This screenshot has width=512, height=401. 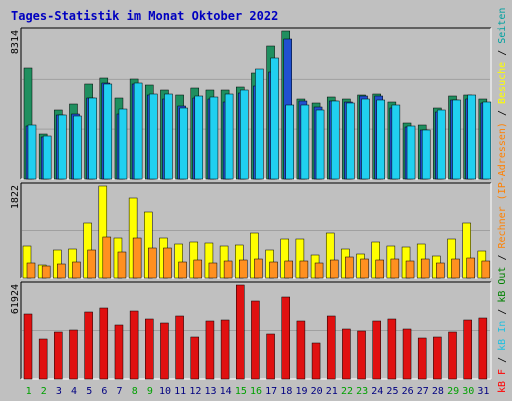 What do you see at coordinates (408, 391) in the screenshot?
I see `x-tick-label: 26` at bounding box center [408, 391].